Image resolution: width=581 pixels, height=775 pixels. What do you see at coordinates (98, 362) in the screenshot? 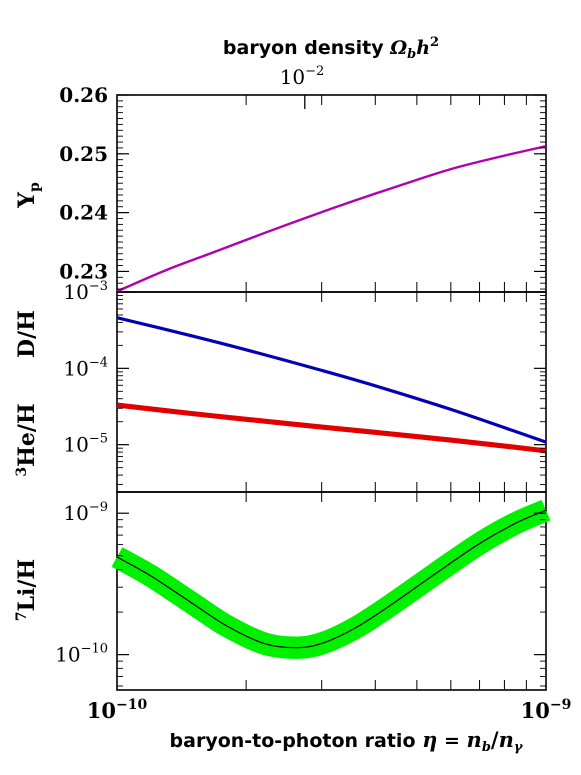
I see `dh-tick-exp: −4` at bounding box center [98, 362].